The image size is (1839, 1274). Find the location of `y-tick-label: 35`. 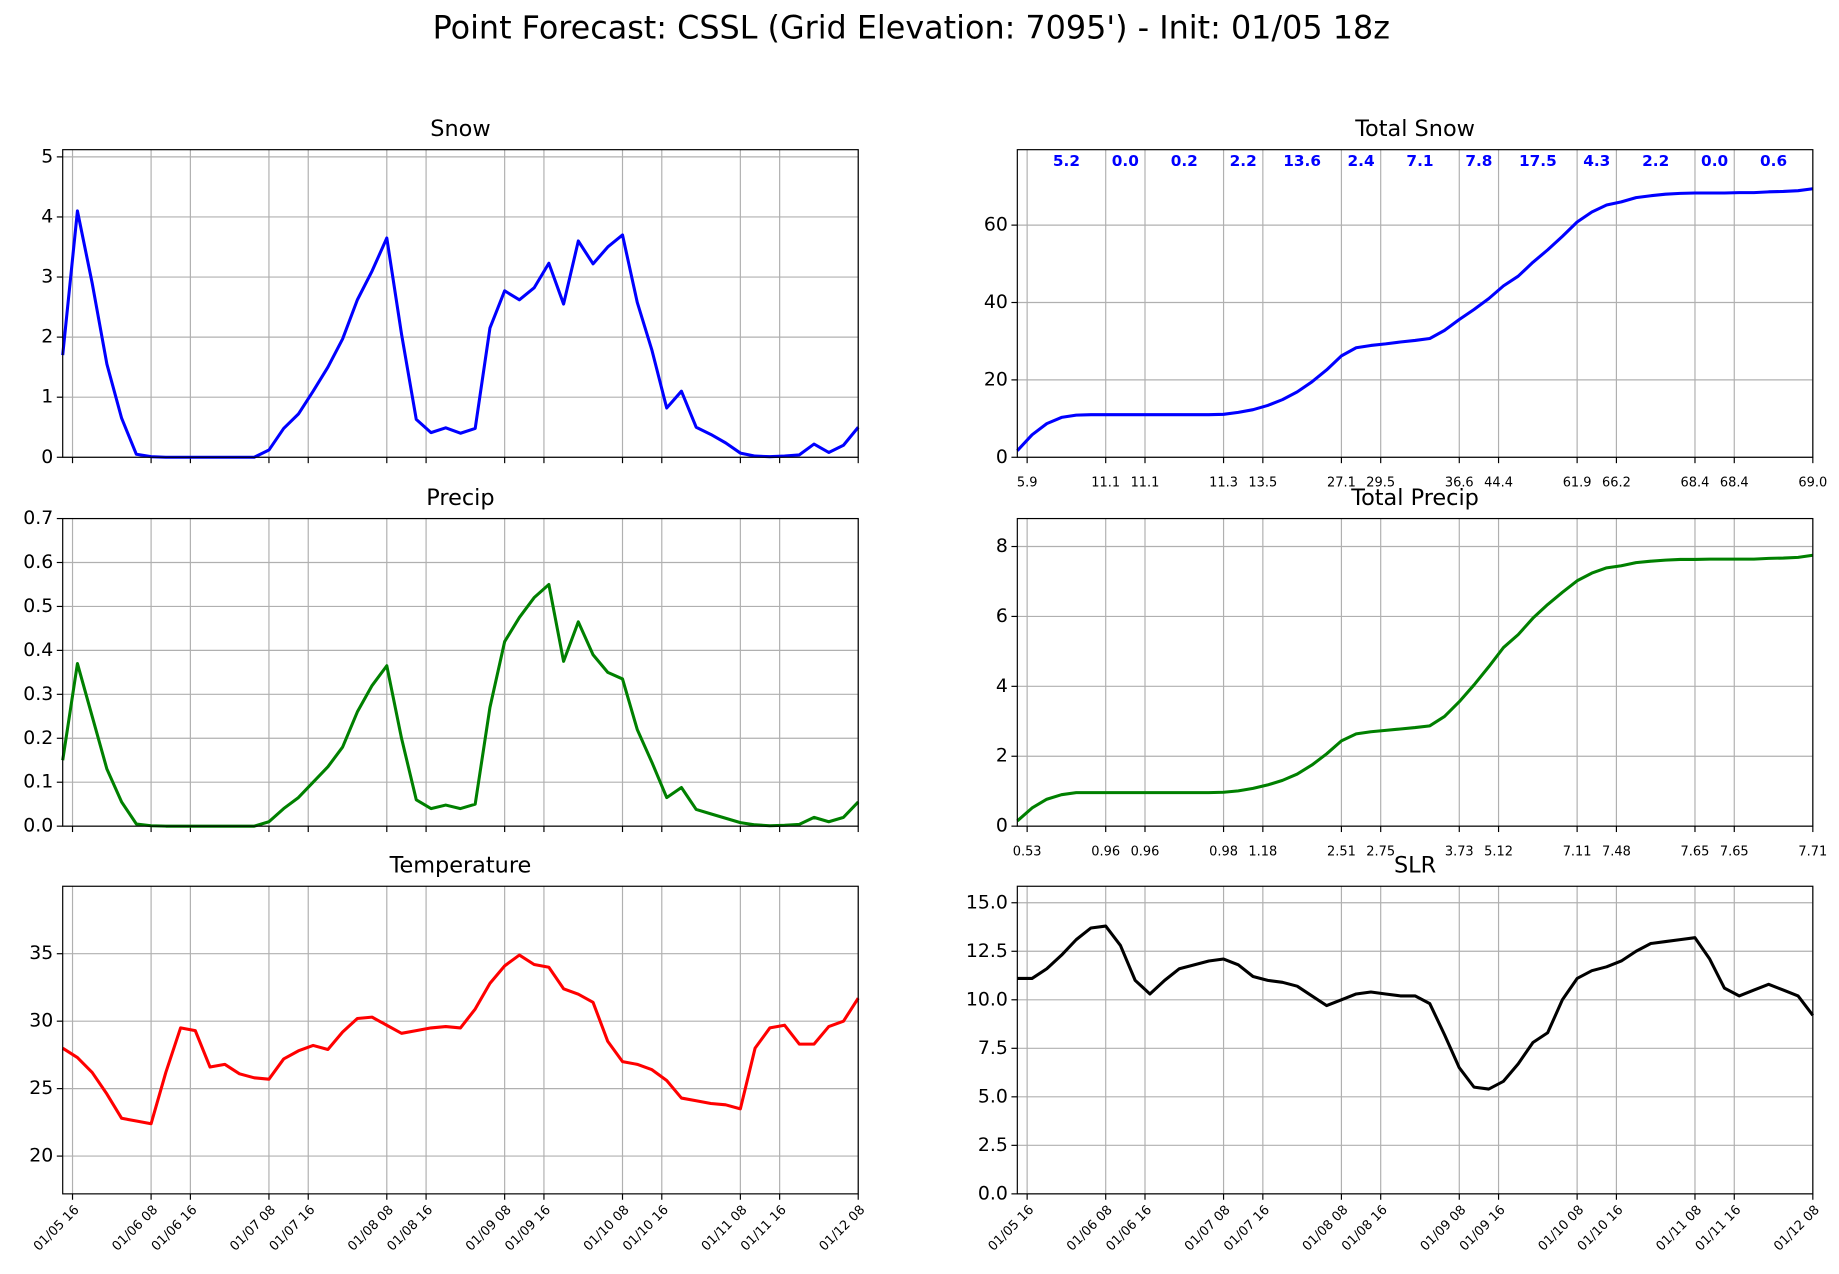

y-tick-label: 35 is located at coordinates (41, 953).